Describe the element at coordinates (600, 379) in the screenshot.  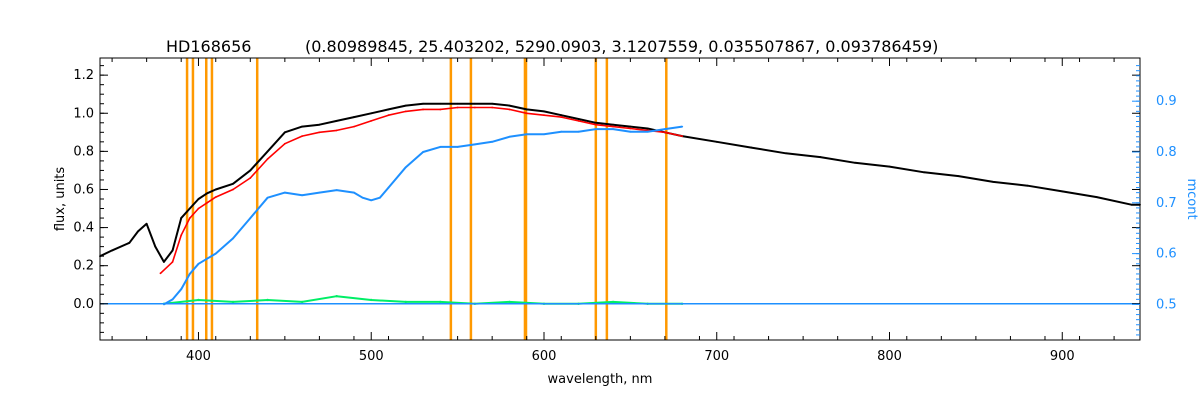
I see `x-axis-label: wavelength, nm` at that location.